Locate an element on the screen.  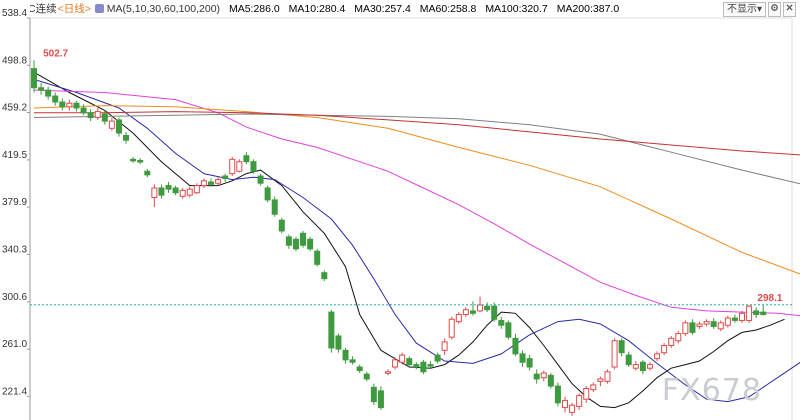
hide-dropdown: 不显示▾ is located at coordinates (744, 9).